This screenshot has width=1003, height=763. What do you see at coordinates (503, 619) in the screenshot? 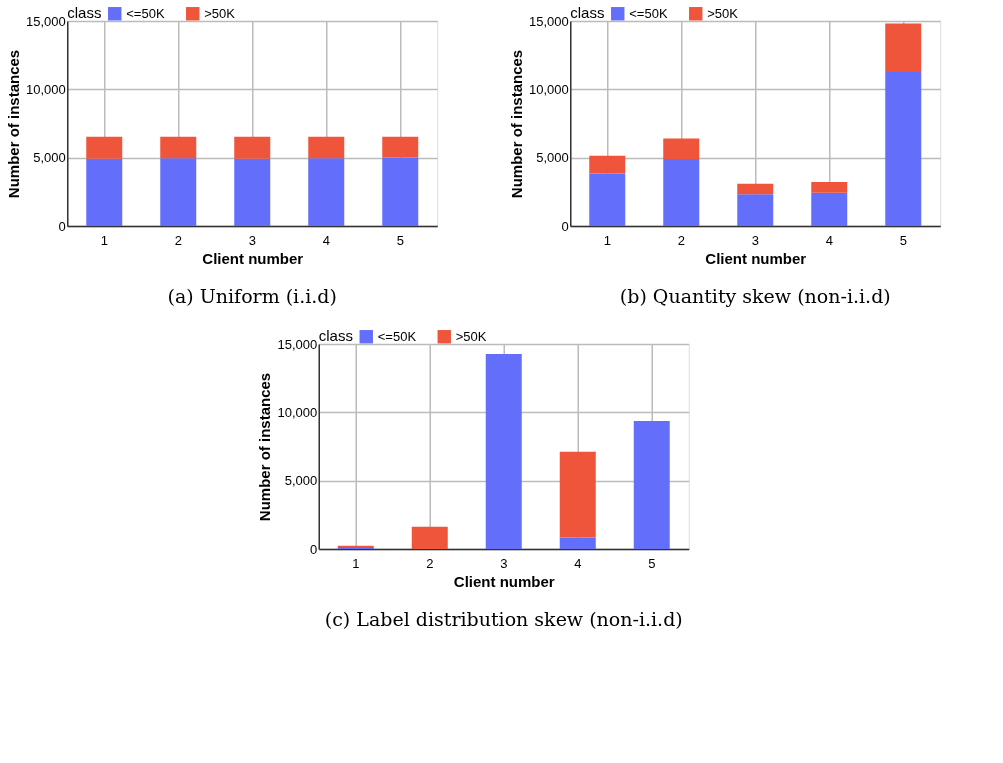
I see `text: (c) Label distribution skew (non-i.i.d)` at bounding box center [503, 619].